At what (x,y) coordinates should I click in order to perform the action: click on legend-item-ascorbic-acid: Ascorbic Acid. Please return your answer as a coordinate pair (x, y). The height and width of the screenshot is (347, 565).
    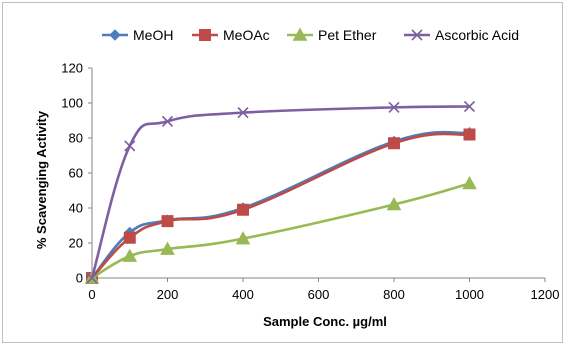
    Looking at the image, I should click on (461, 35).